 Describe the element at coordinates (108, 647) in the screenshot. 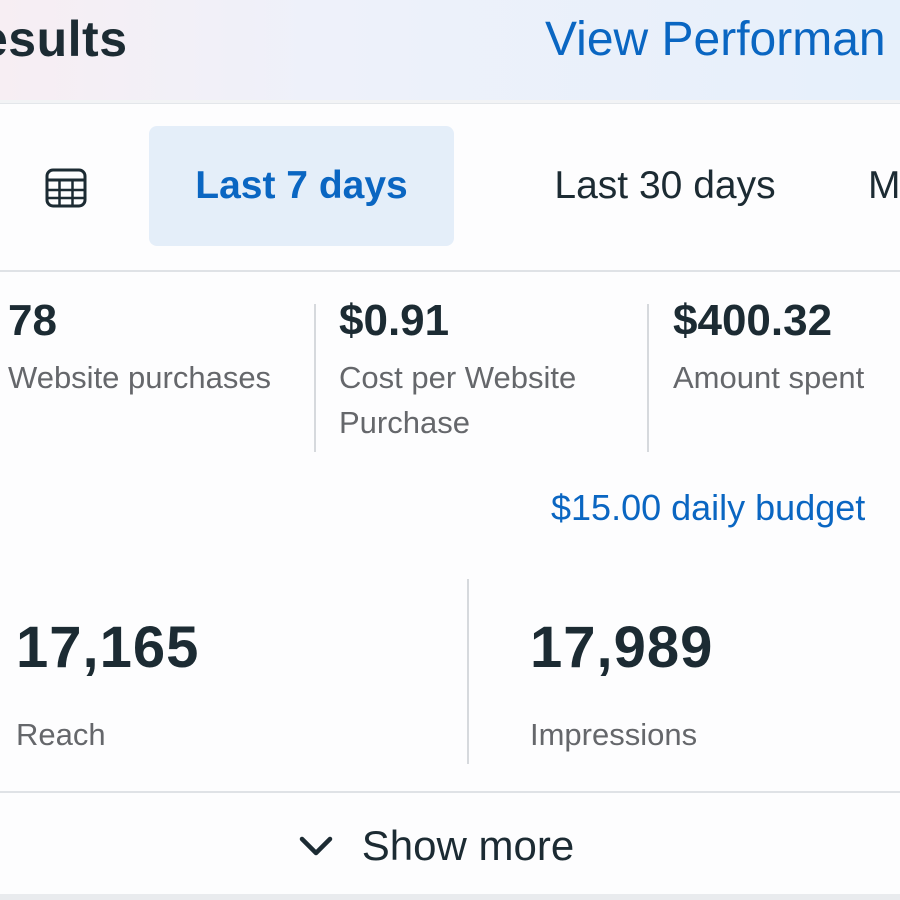

I see `metric-value: 17,165` at that location.